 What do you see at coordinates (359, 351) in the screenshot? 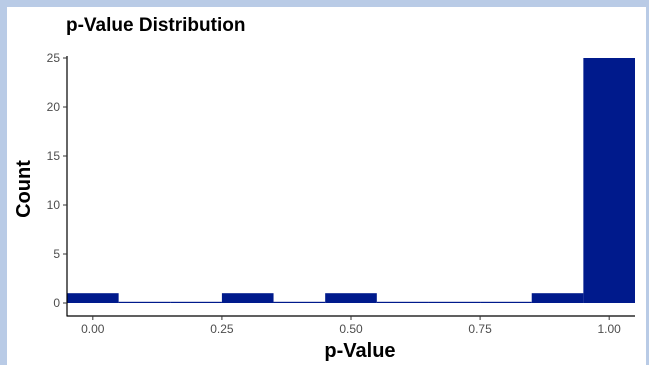
I see `x-axis-title: p-Value` at bounding box center [359, 351].